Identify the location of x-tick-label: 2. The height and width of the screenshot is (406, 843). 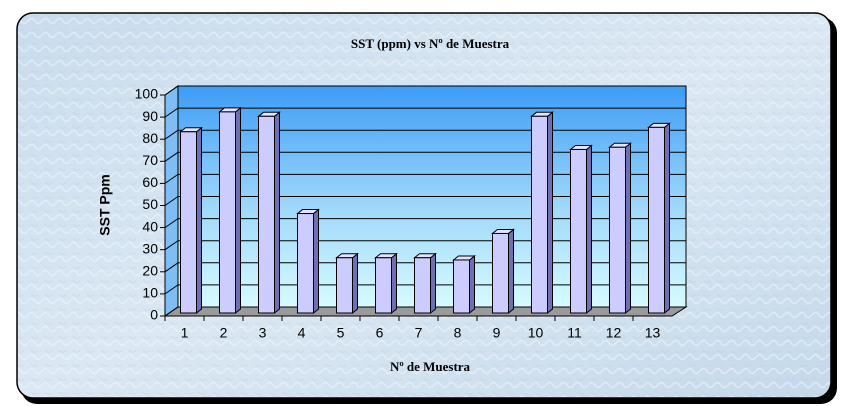
(224, 333).